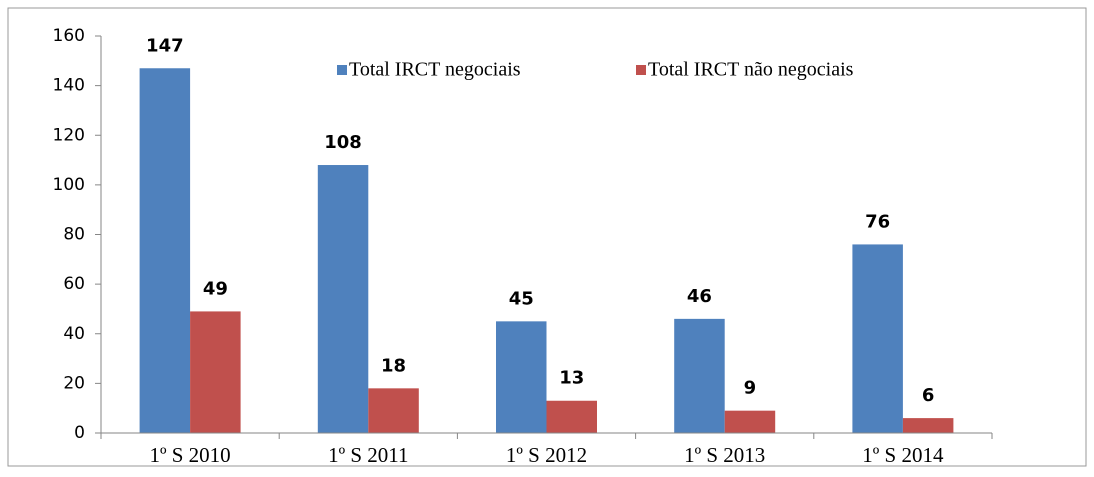  What do you see at coordinates (751, 70) in the screenshot?
I see `legend-label: Total IRCT não negociais` at bounding box center [751, 70].